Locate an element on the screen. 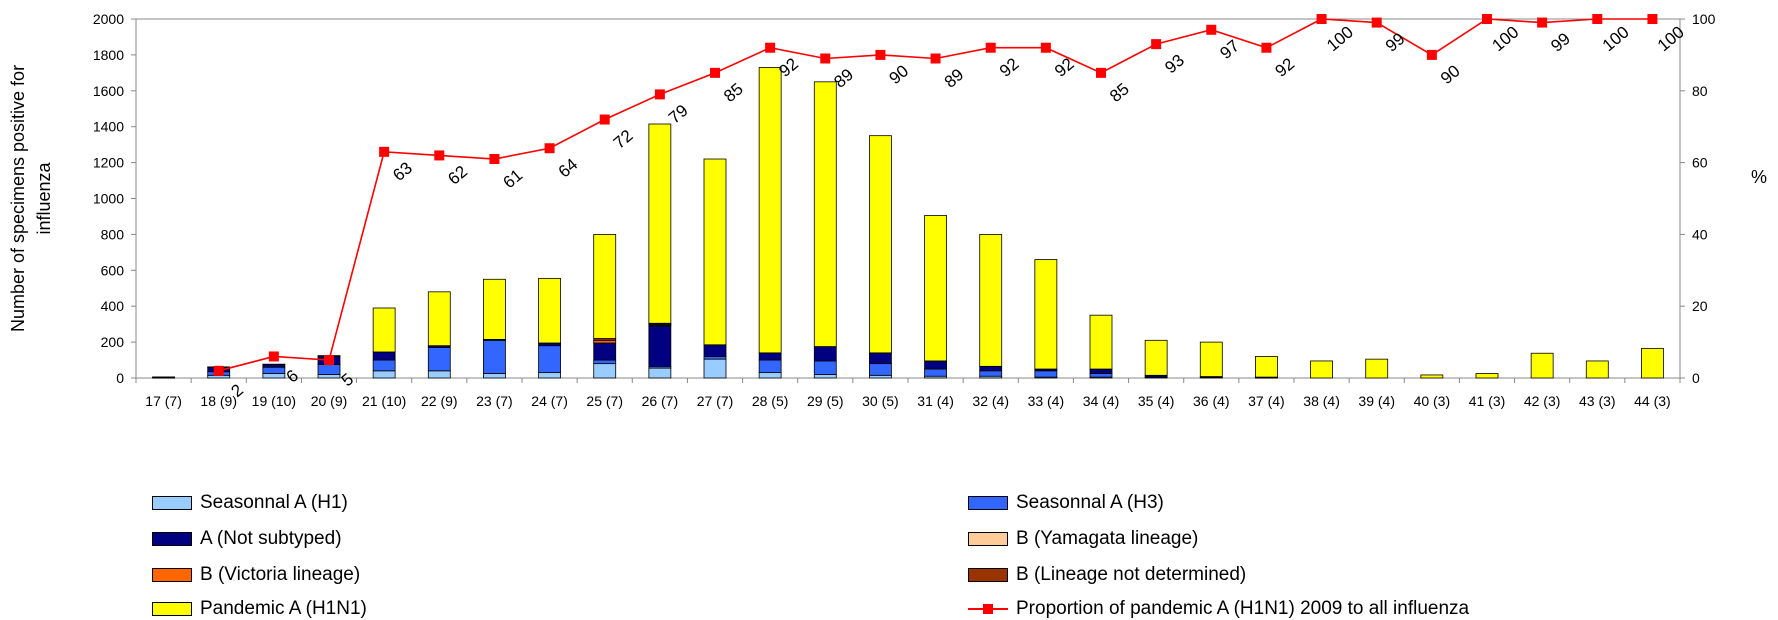  x-tick-label: 23 (7) is located at coordinates (494, 401).